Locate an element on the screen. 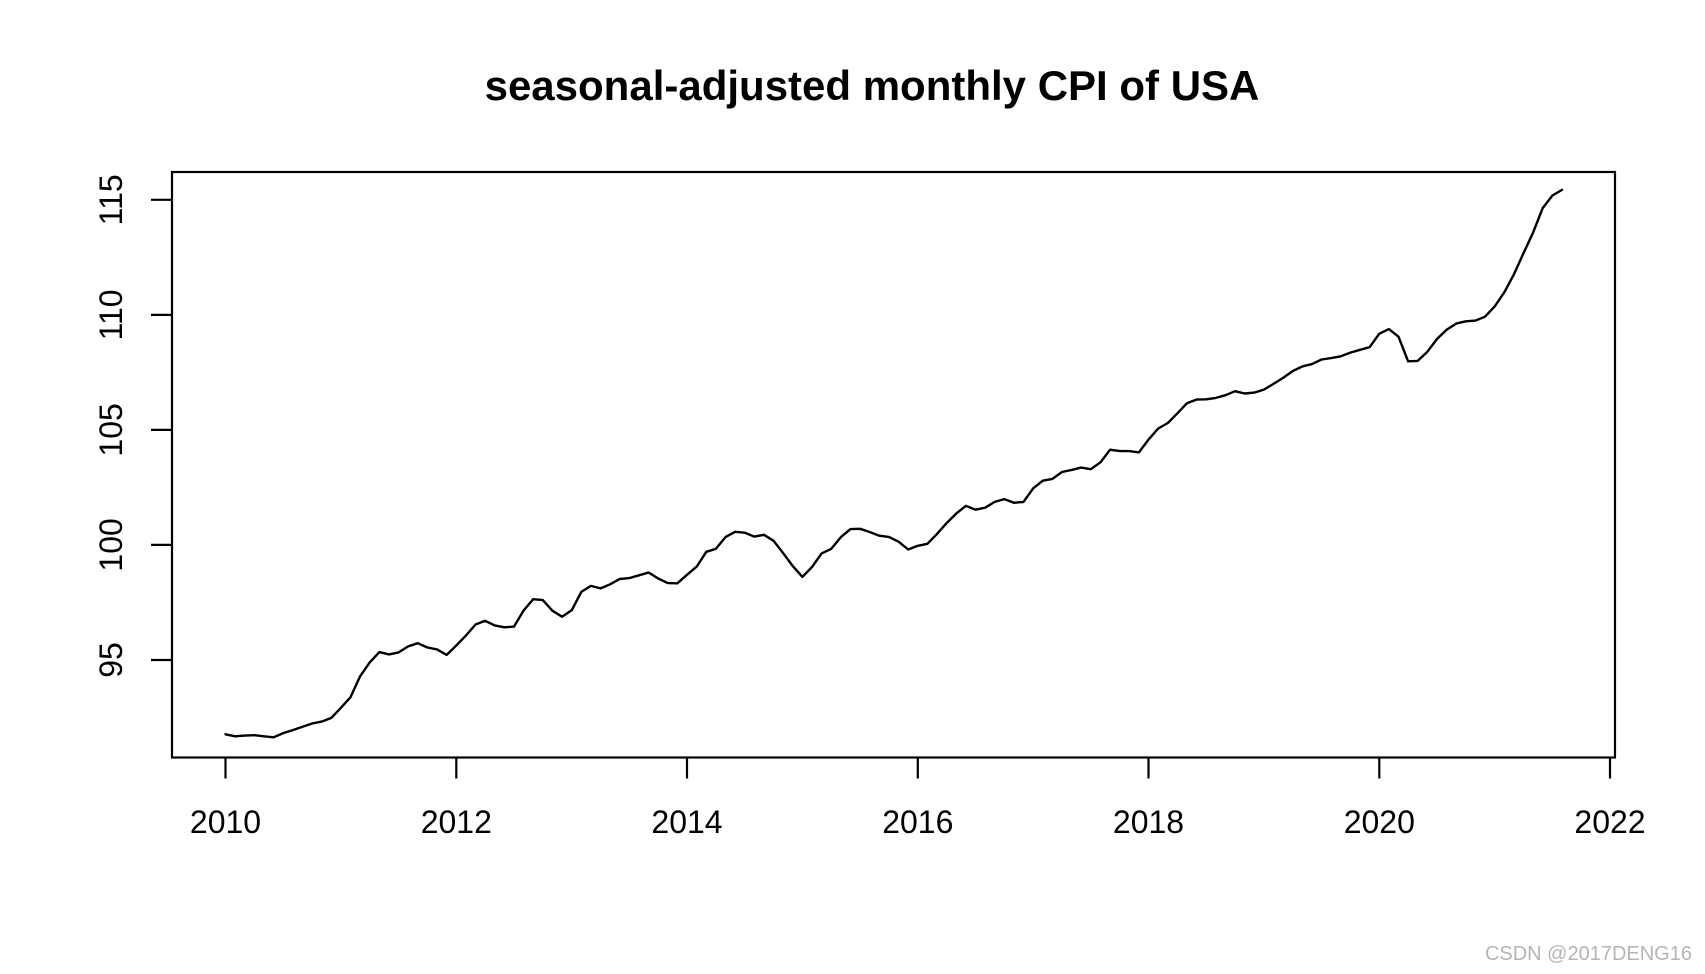 This screenshot has width=1705, height=974. x-tick-label: 2010 is located at coordinates (225, 822).